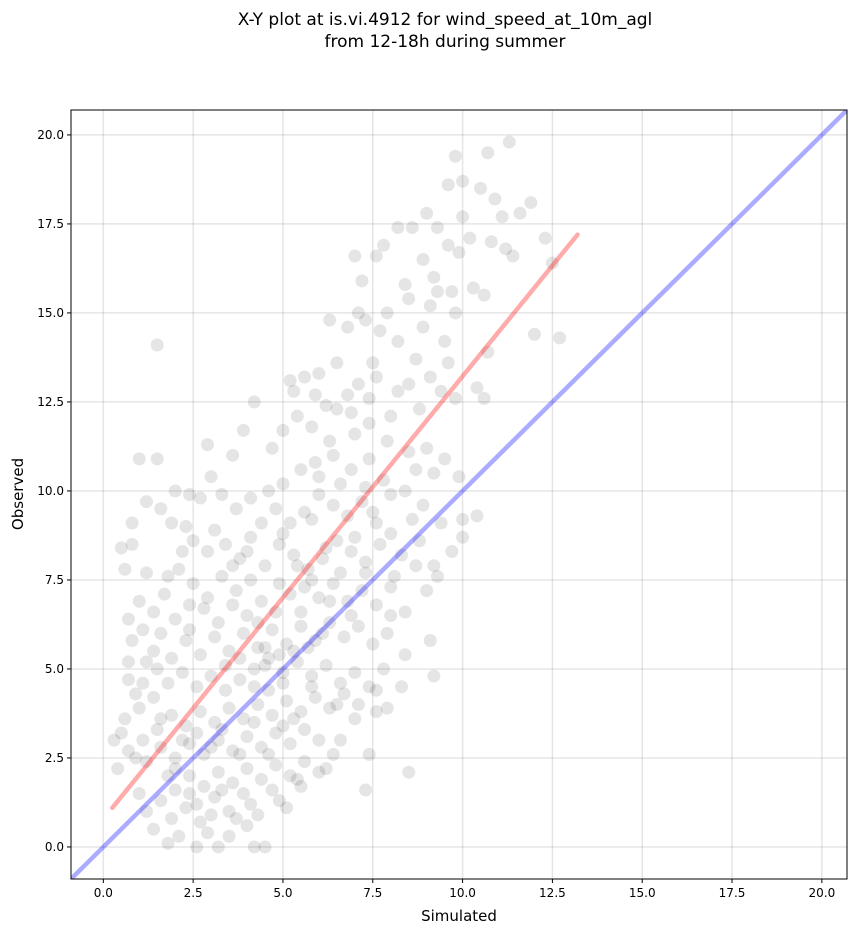 This screenshot has height=934, width=856. Describe the element at coordinates (445, 42) in the screenshot. I see `chart-subtitle: from 12-18h during summer` at that location.